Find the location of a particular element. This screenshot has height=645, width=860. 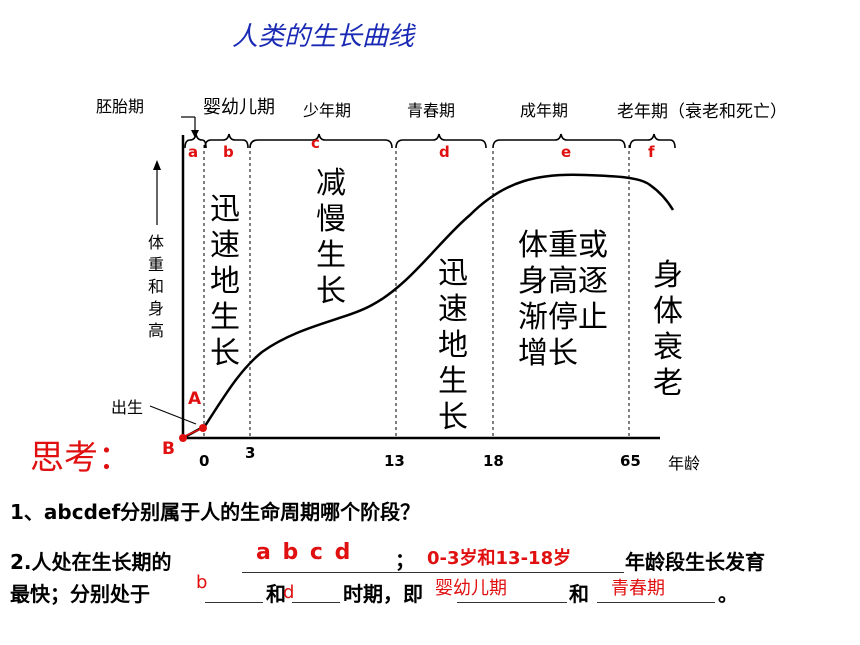

x-axis-label: 年龄 is located at coordinates (684, 463).